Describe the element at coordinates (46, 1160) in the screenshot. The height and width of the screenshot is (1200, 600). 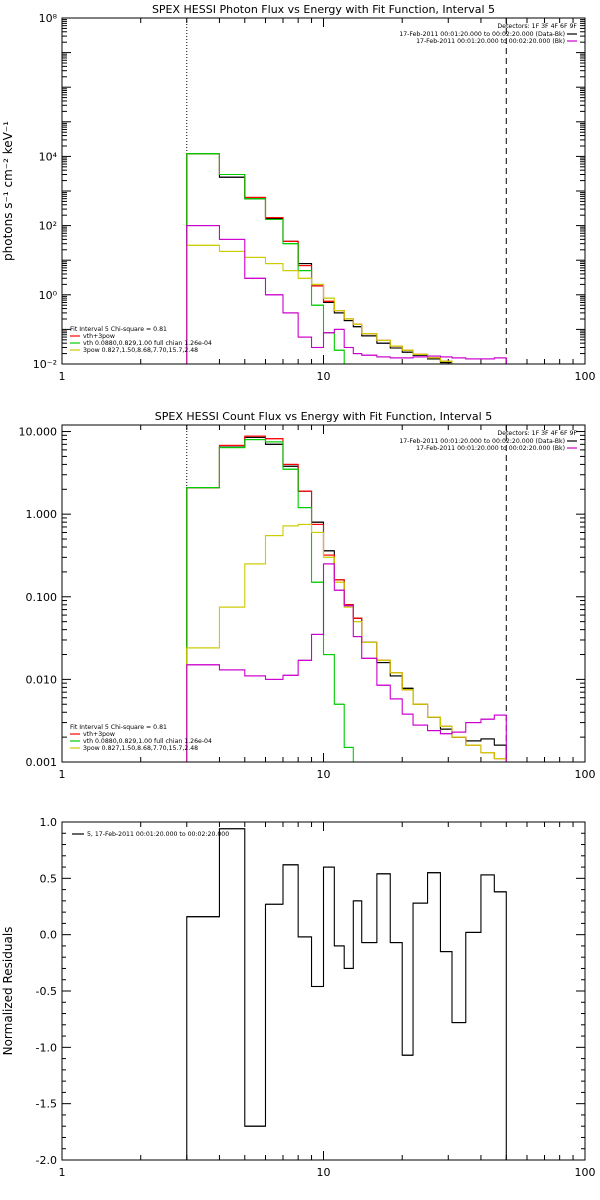
I see `y-tick-label: -2.0` at that location.